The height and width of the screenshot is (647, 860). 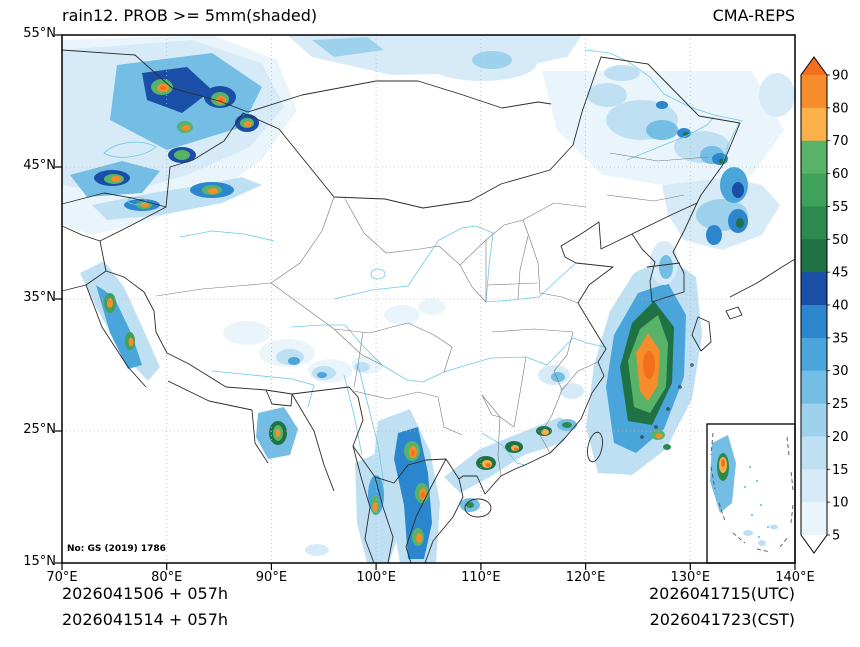 What do you see at coordinates (722, 619) in the screenshot?
I see `footer-valid-cst: 2026041723(CST)` at bounding box center [722, 619].